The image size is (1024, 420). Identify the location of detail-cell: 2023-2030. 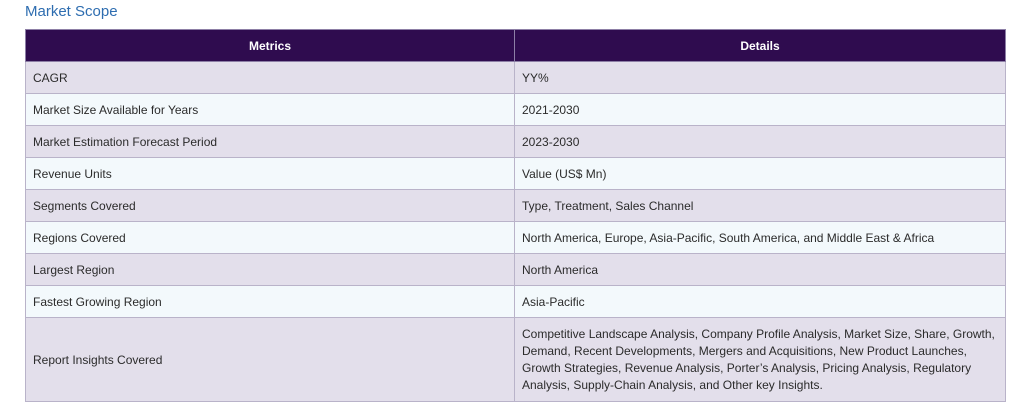
(760, 141).